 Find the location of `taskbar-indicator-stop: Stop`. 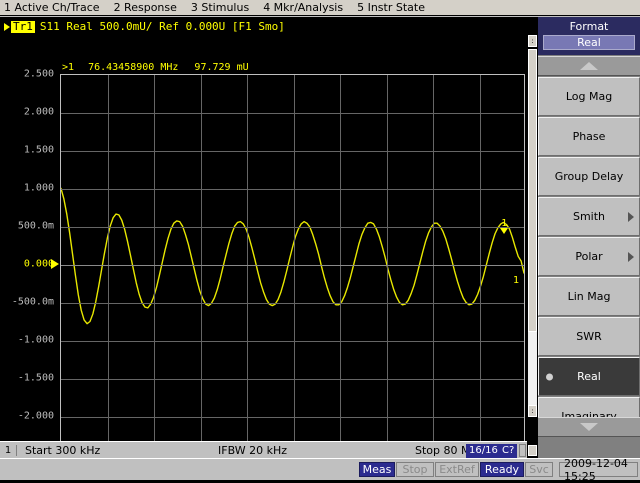

taskbar-indicator-stop: Stop is located at coordinates (415, 469).